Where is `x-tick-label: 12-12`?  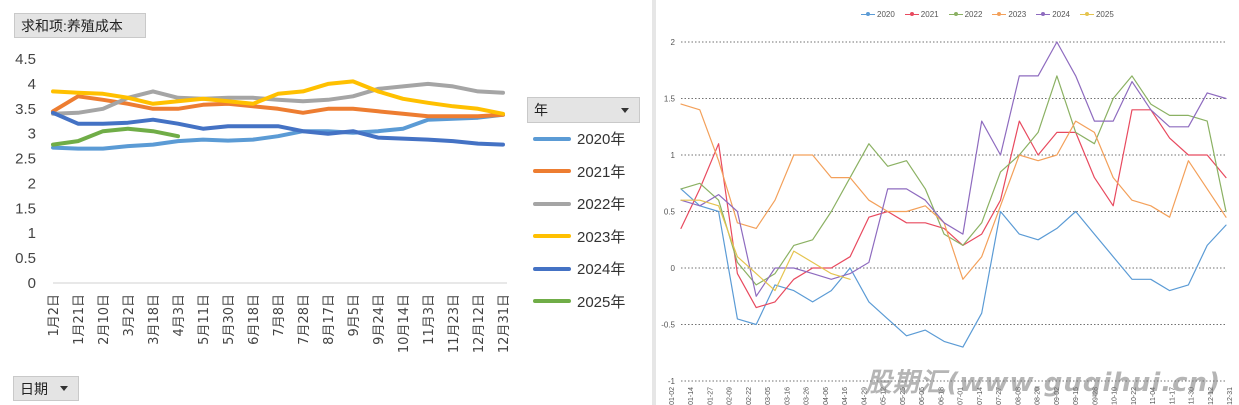 x-tick-label: 12-12 is located at coordinates (1211, 396).